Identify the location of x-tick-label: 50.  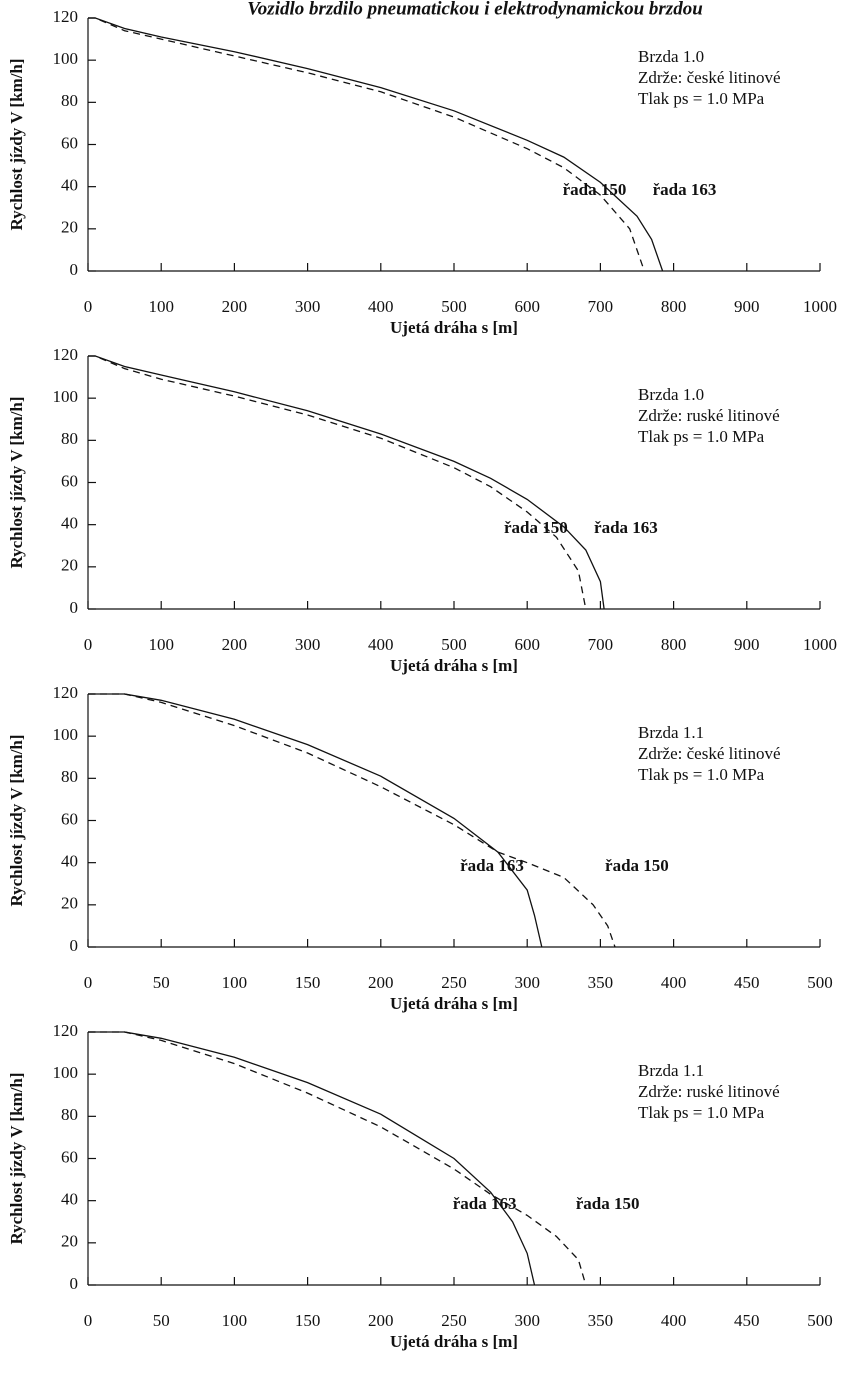
(161, 1320).